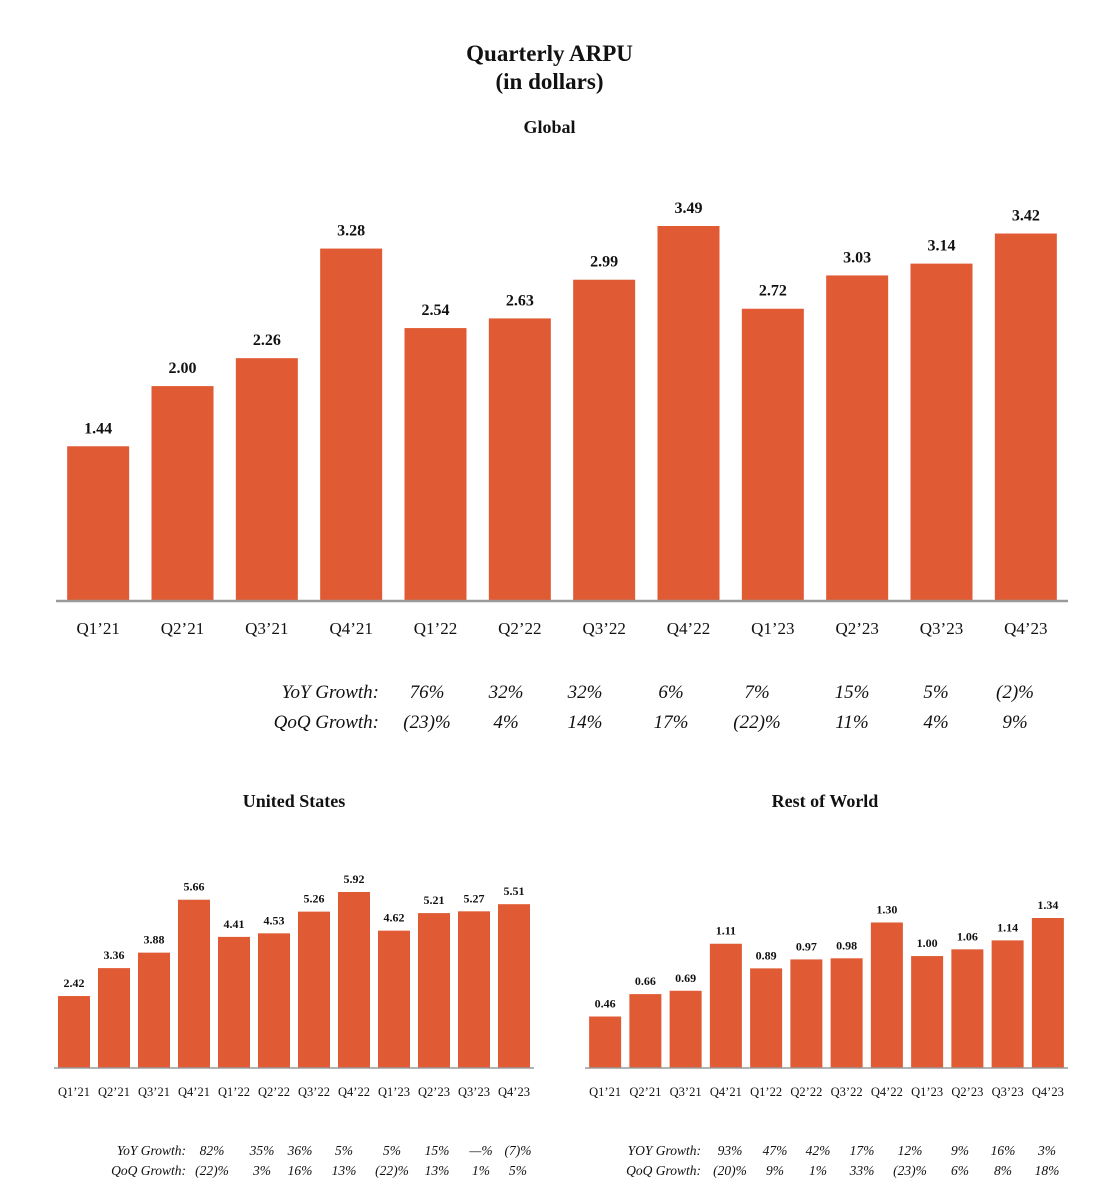 This screenshot has height=1200, width=1099. What do you see at coordinates (671, 692) in the screenshot?
I see `global-yoy-value: 6%` at bounding box center [671, 692].